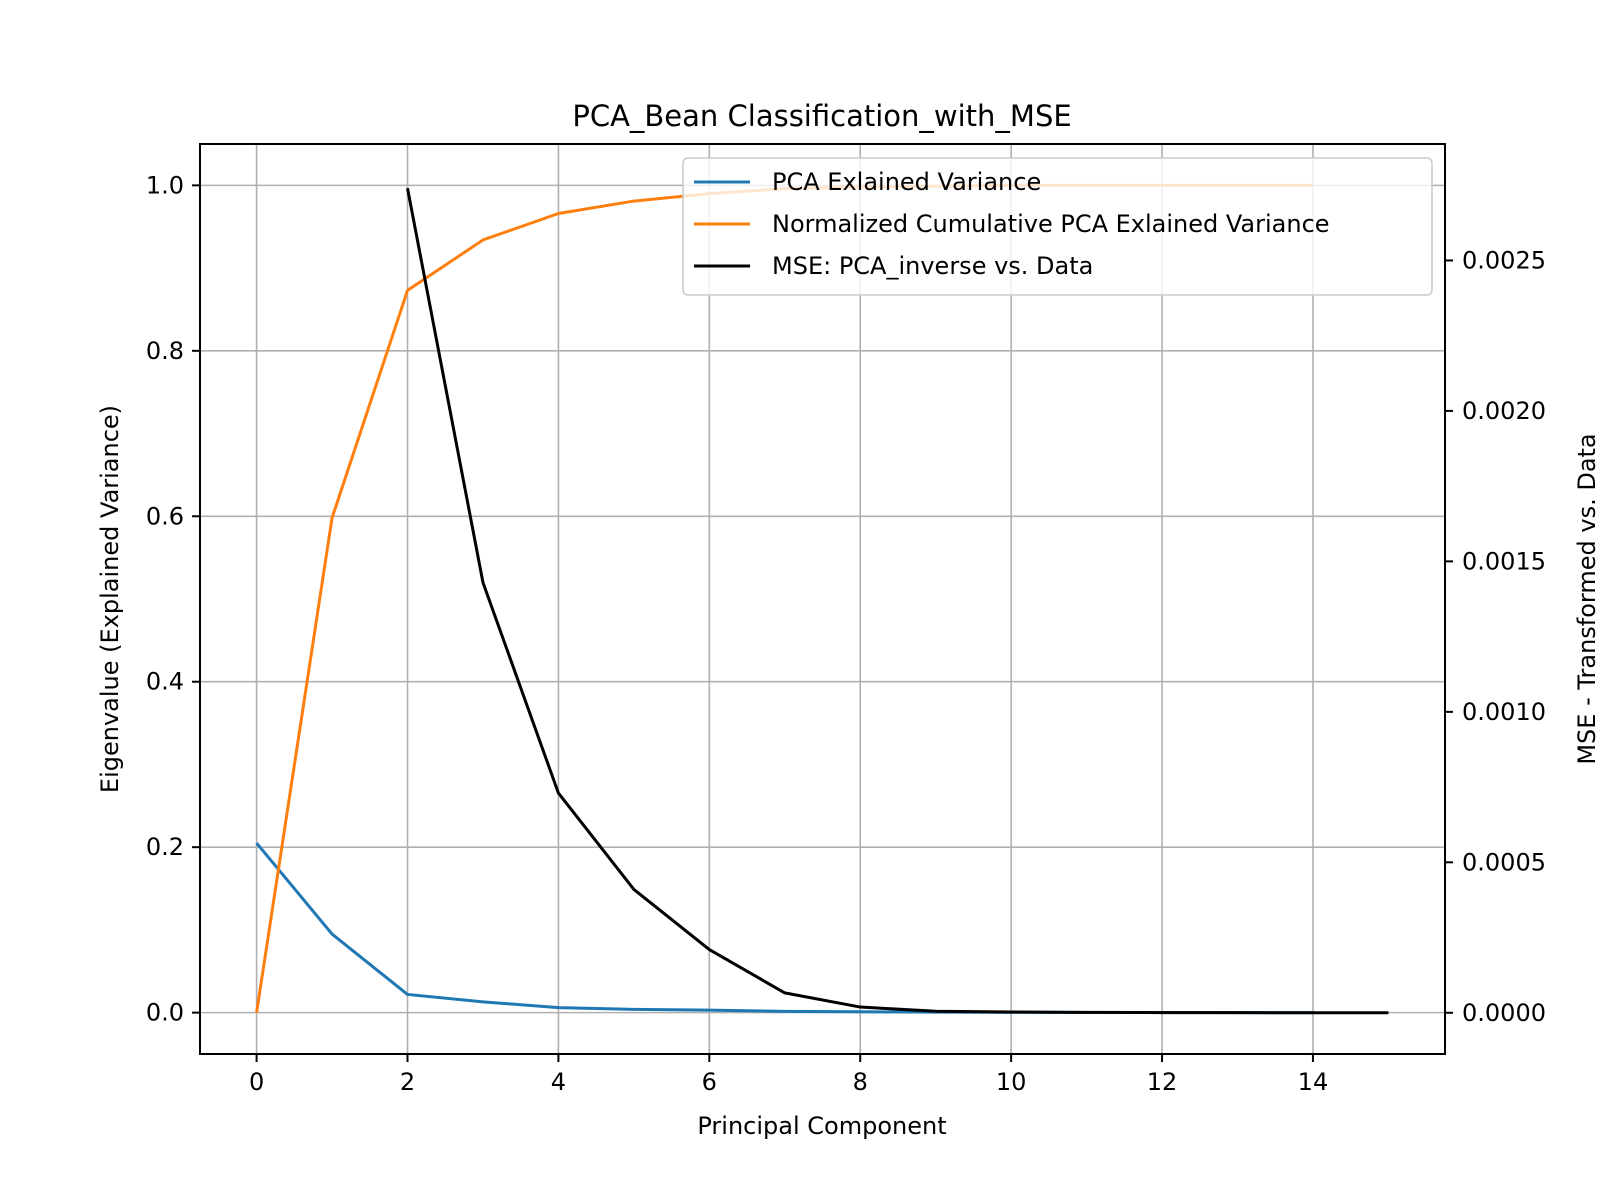 Image resolution: width=1600 pixels, height=1200 pixels. I want to click on y-tick-label: 0.2, so click(165, 847).